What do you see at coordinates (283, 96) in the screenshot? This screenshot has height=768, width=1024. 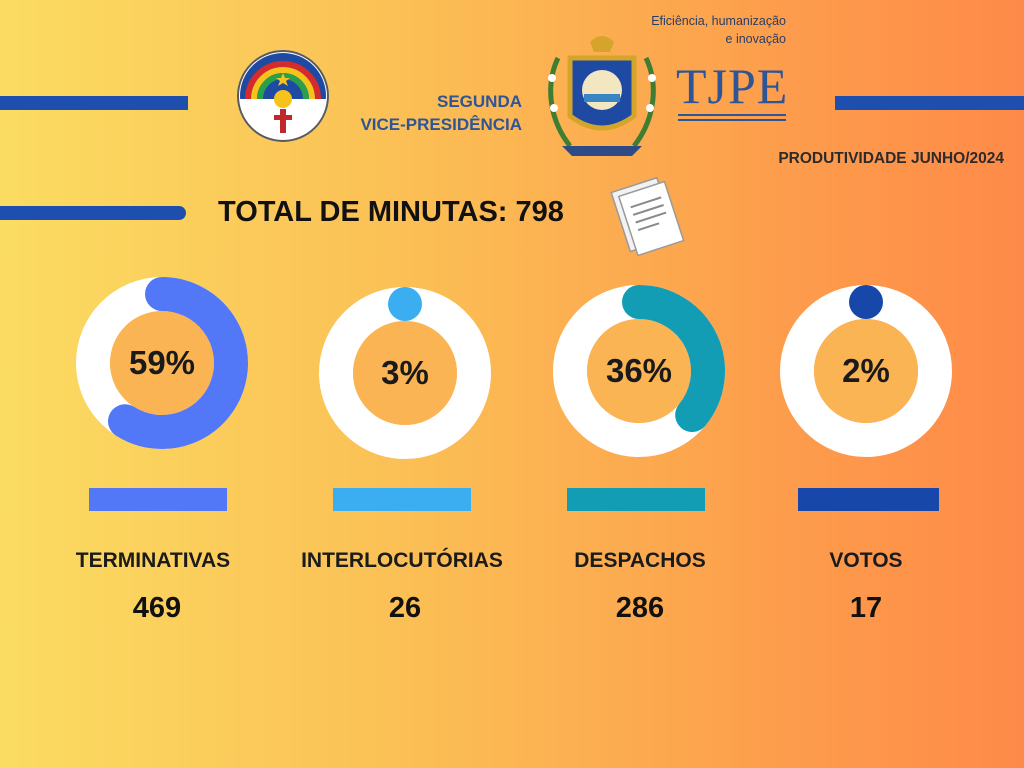 I see `pernambuco-flag-icon` at bounding box center [283, 96].